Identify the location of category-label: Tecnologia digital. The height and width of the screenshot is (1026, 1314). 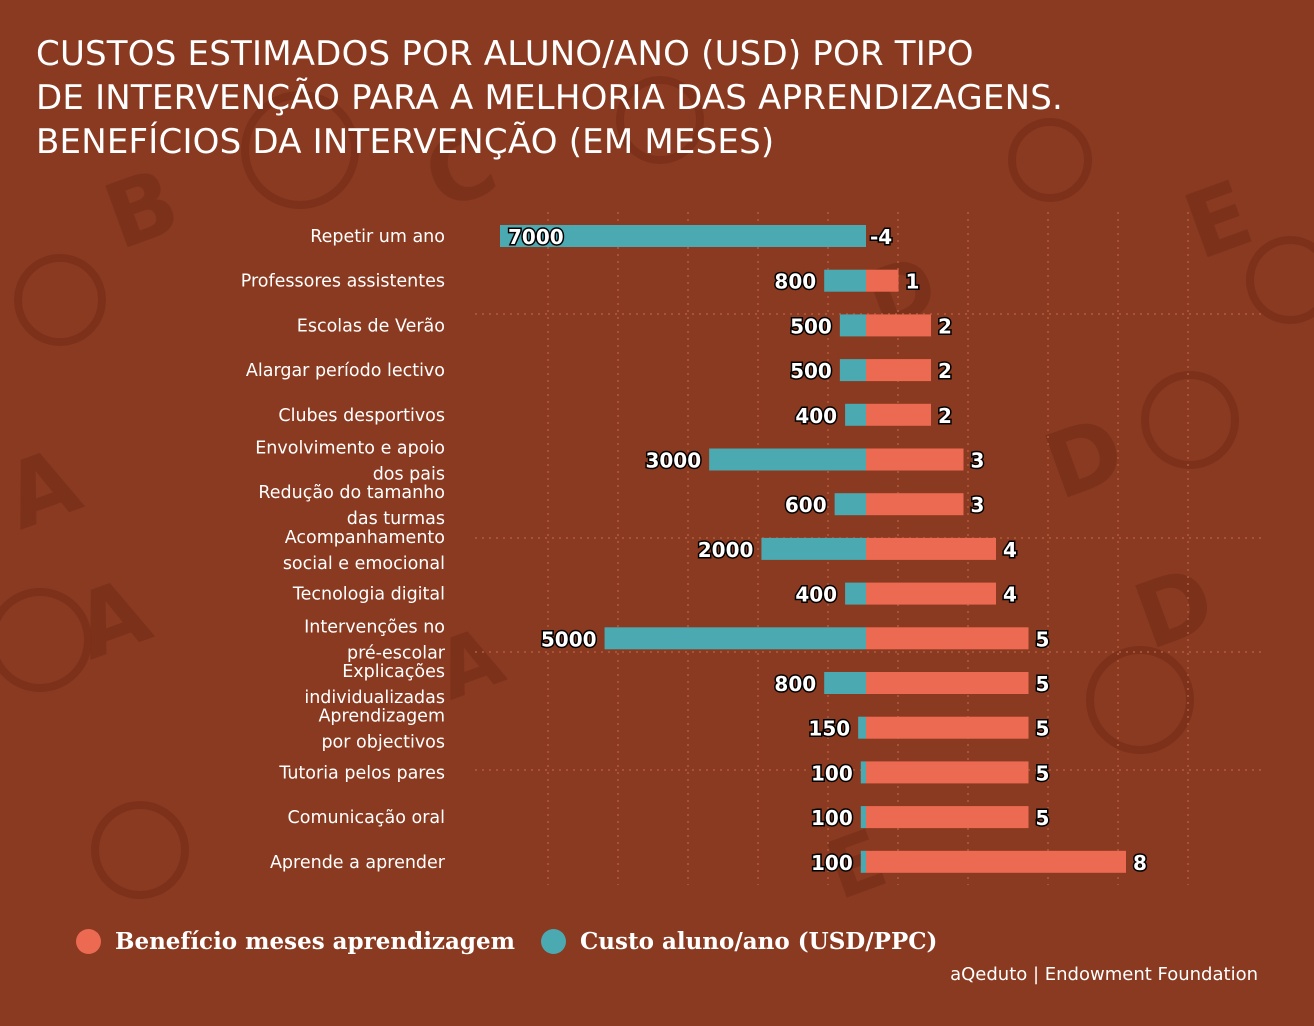
(368, 595).